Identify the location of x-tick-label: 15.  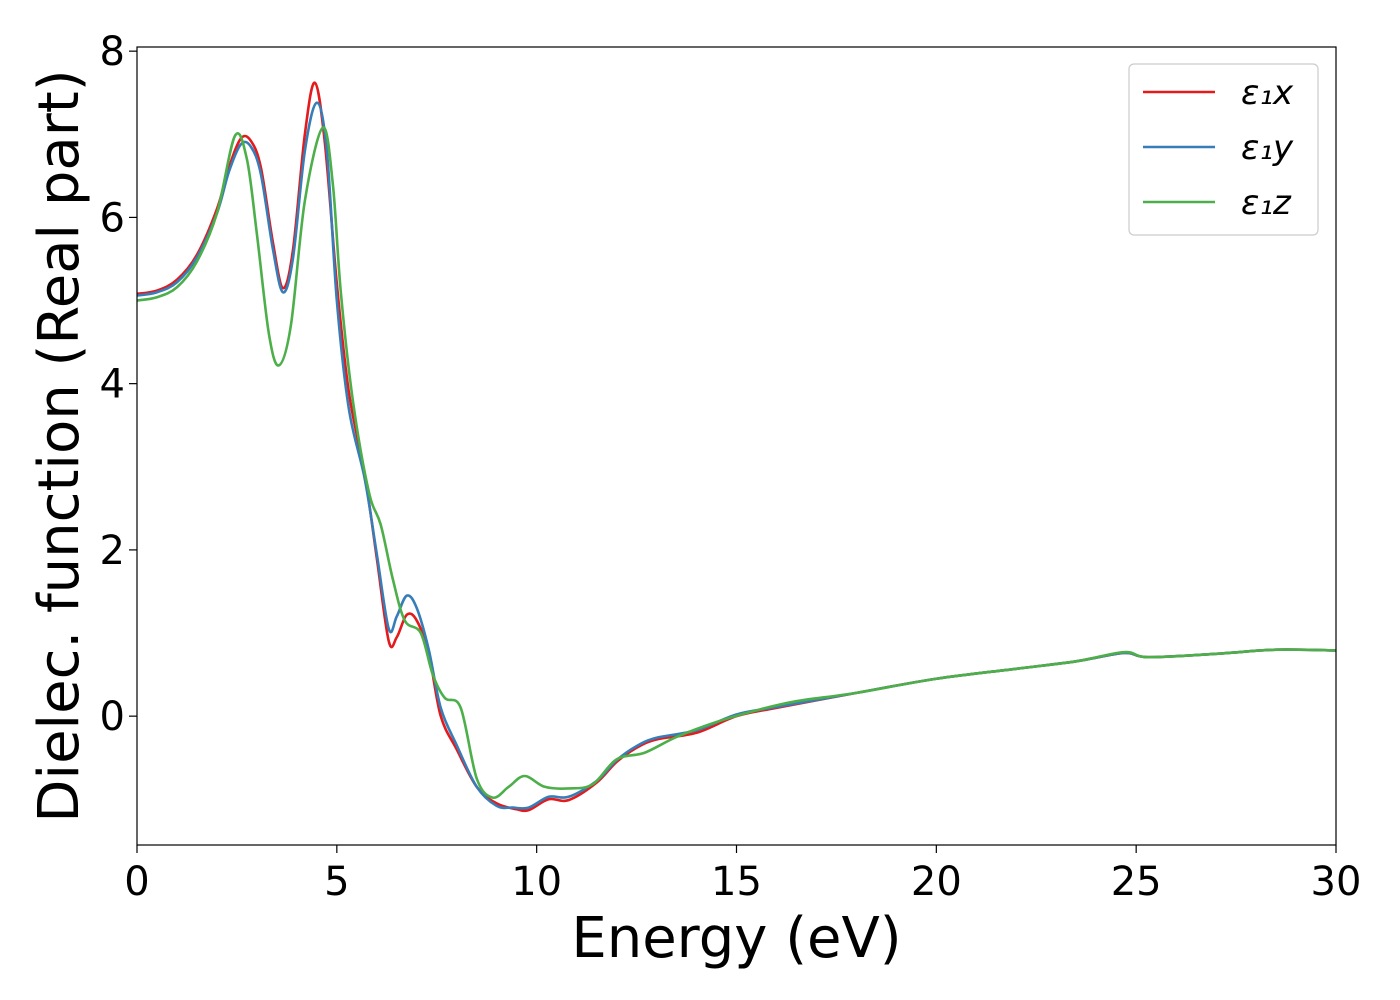
(736, 882).